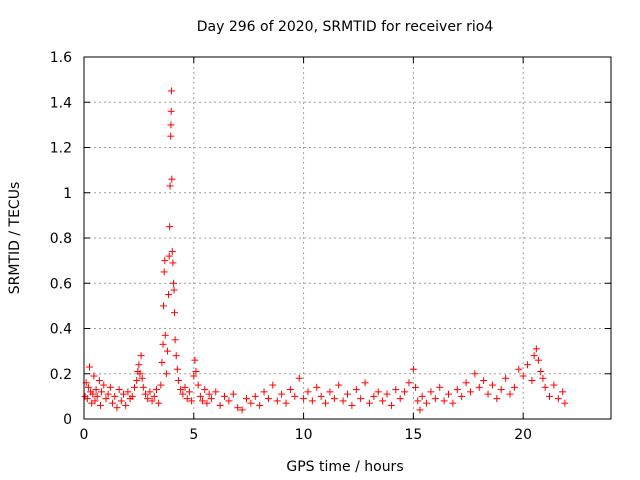 Image resolution: width=640 pixels, height=480 pixels. I want to click on x-axis-label: GPS time / hours, so click(344, 467).